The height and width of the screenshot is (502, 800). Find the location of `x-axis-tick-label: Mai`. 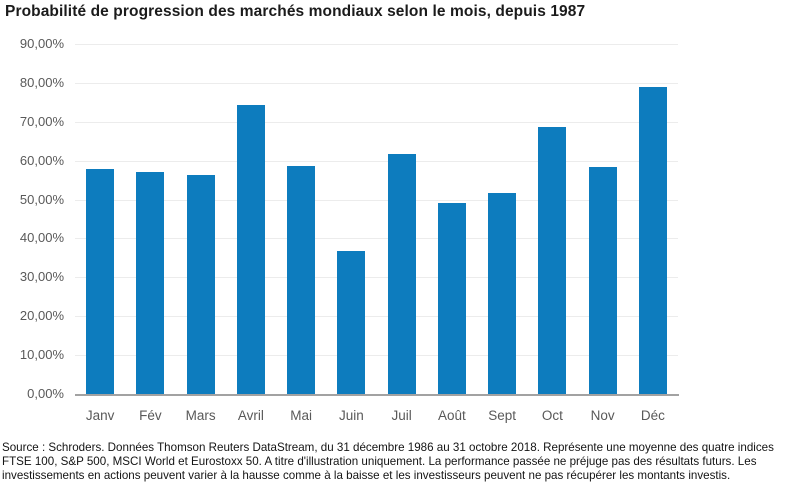

x-axis-tick-label: Mai is located at coordinates (301, 415).